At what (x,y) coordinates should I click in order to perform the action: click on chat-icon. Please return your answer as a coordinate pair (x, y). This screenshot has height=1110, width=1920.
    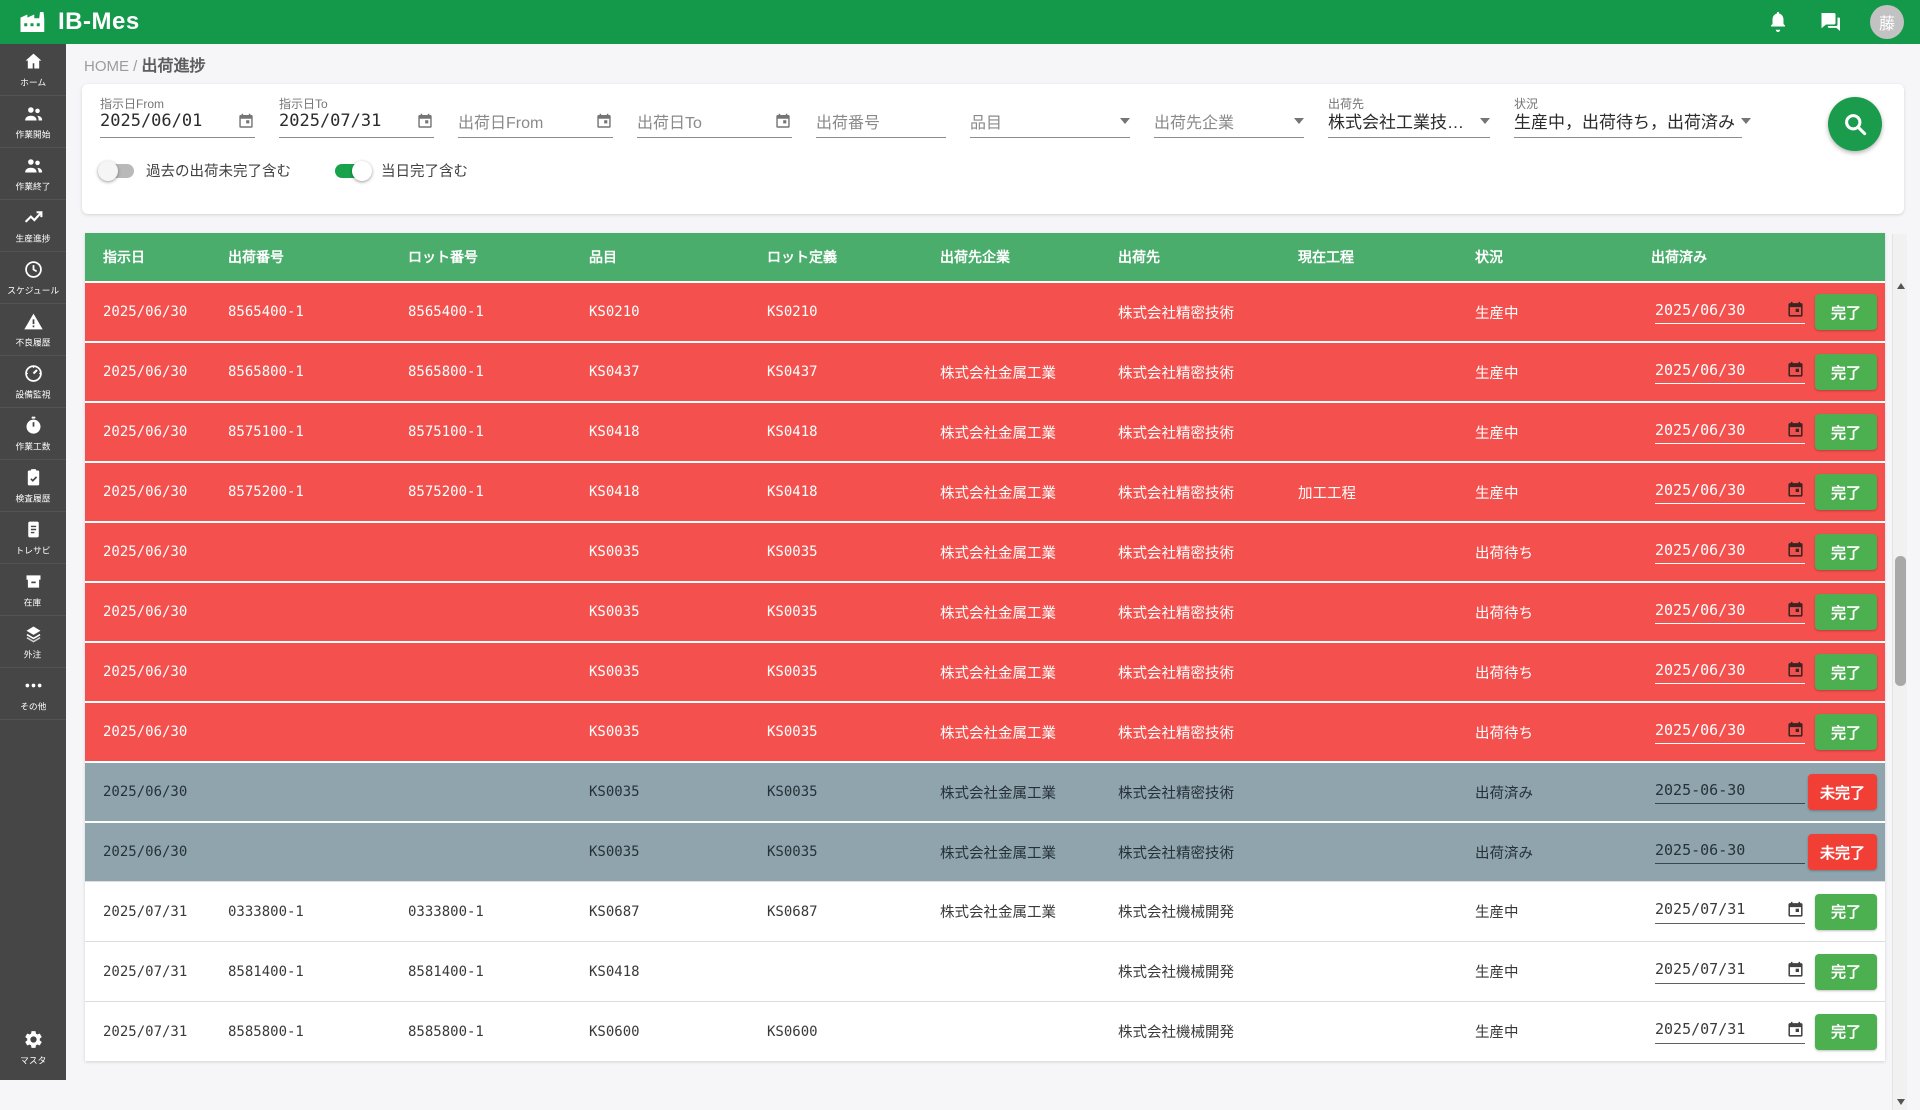
    Looking at the image, I should click on (1830, 22).